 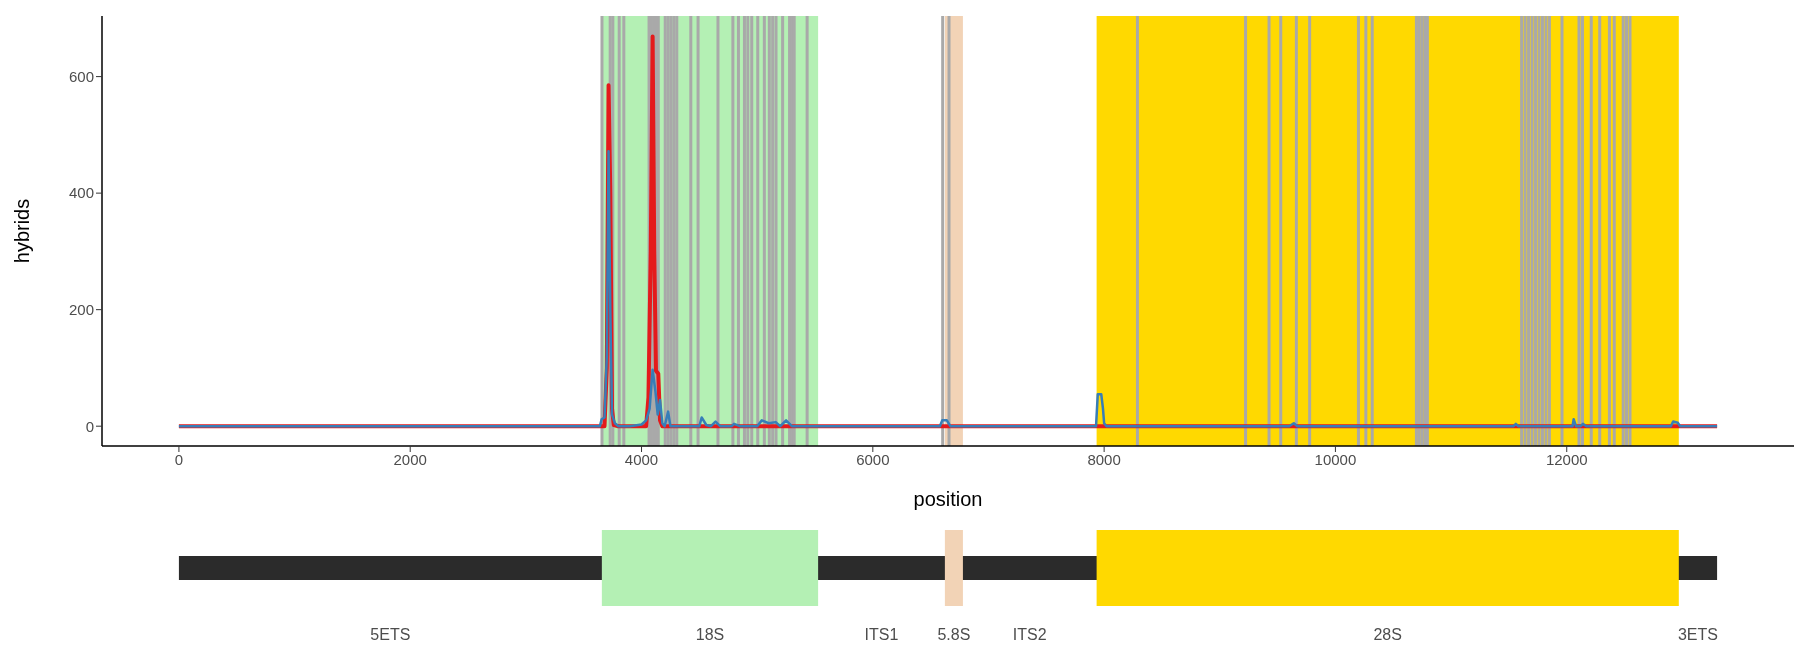 I want to click on text: 18S, so click(x=710, y=634).